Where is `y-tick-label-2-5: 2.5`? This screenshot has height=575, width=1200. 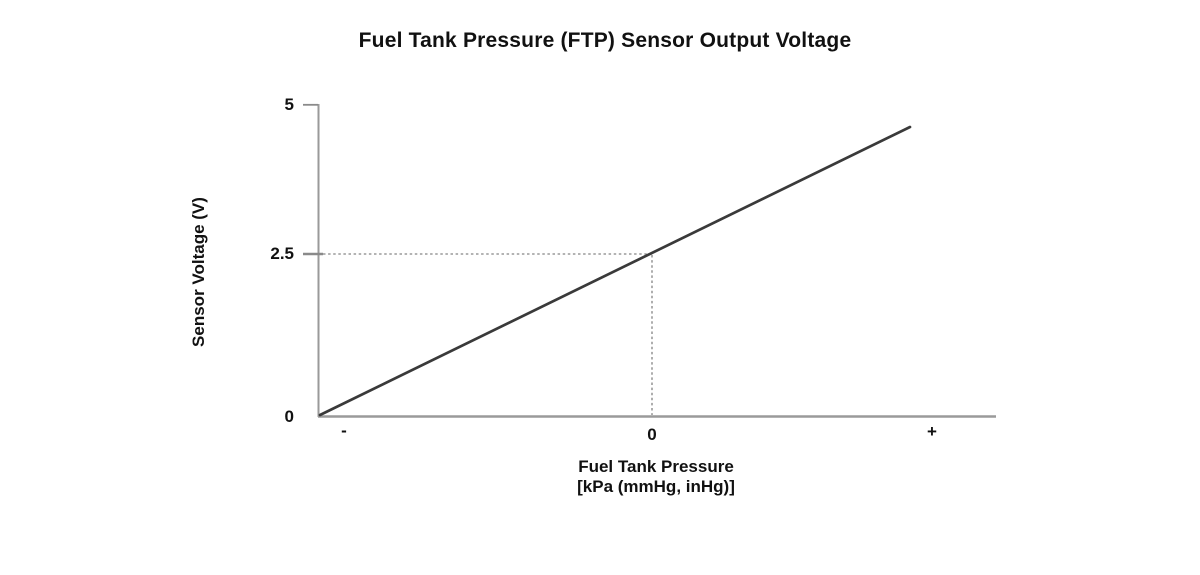
y-tick-label-2-5: 2.5 is located at coordinates (282, 253).